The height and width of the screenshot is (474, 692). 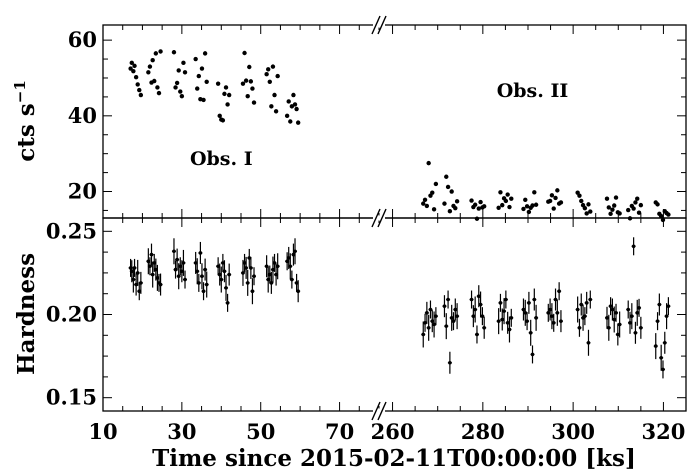 I want to click on rate-y-axis-unit: cts s, so click(x=26, y=132).